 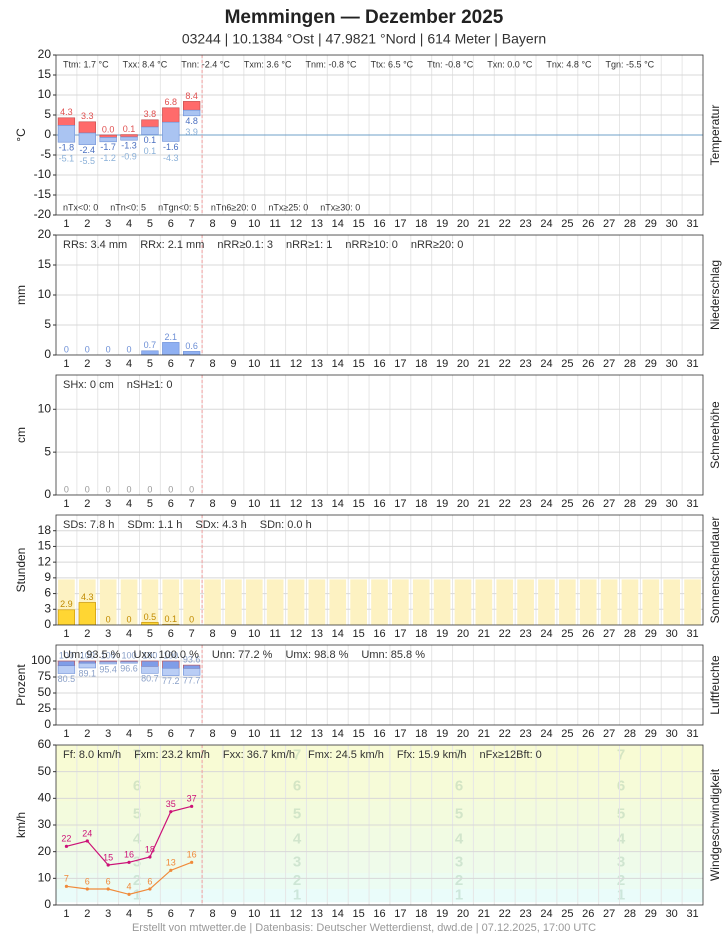 I want to click on y-tick-label: 30, so click(x=45, y=824).